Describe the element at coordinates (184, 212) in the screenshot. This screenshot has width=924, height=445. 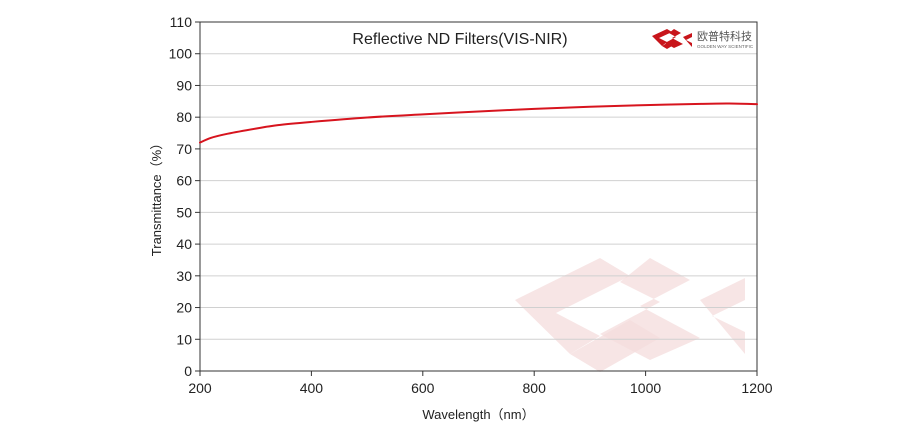
I see `y-tick-label: 50` at that location.